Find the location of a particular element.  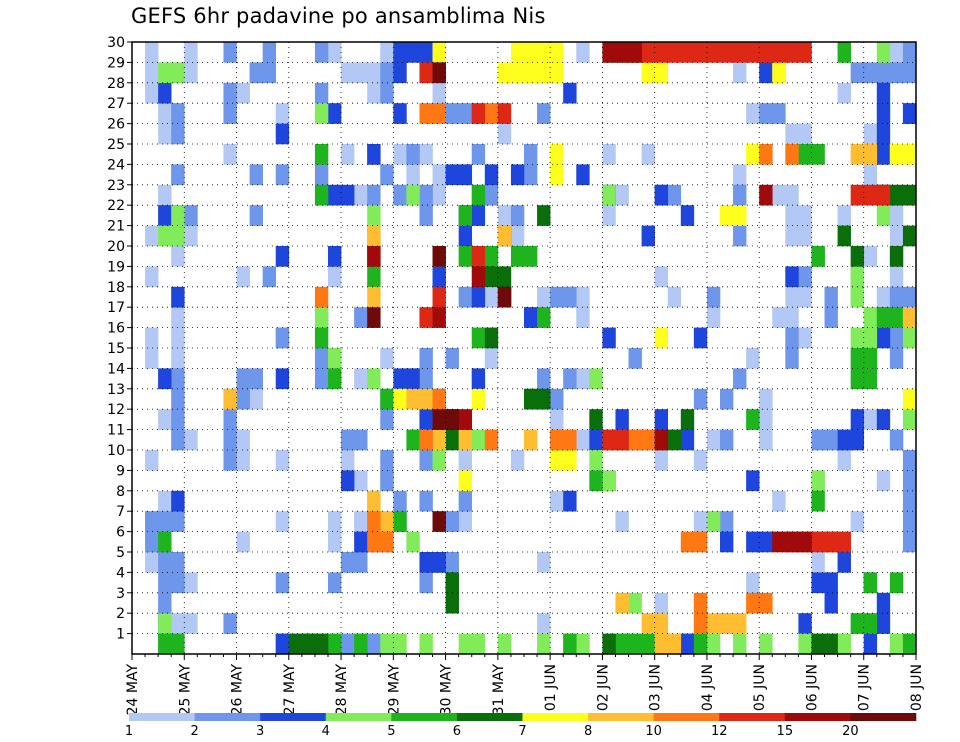

x-tick-label: 26 MAY is located at coordinates (238, 690).